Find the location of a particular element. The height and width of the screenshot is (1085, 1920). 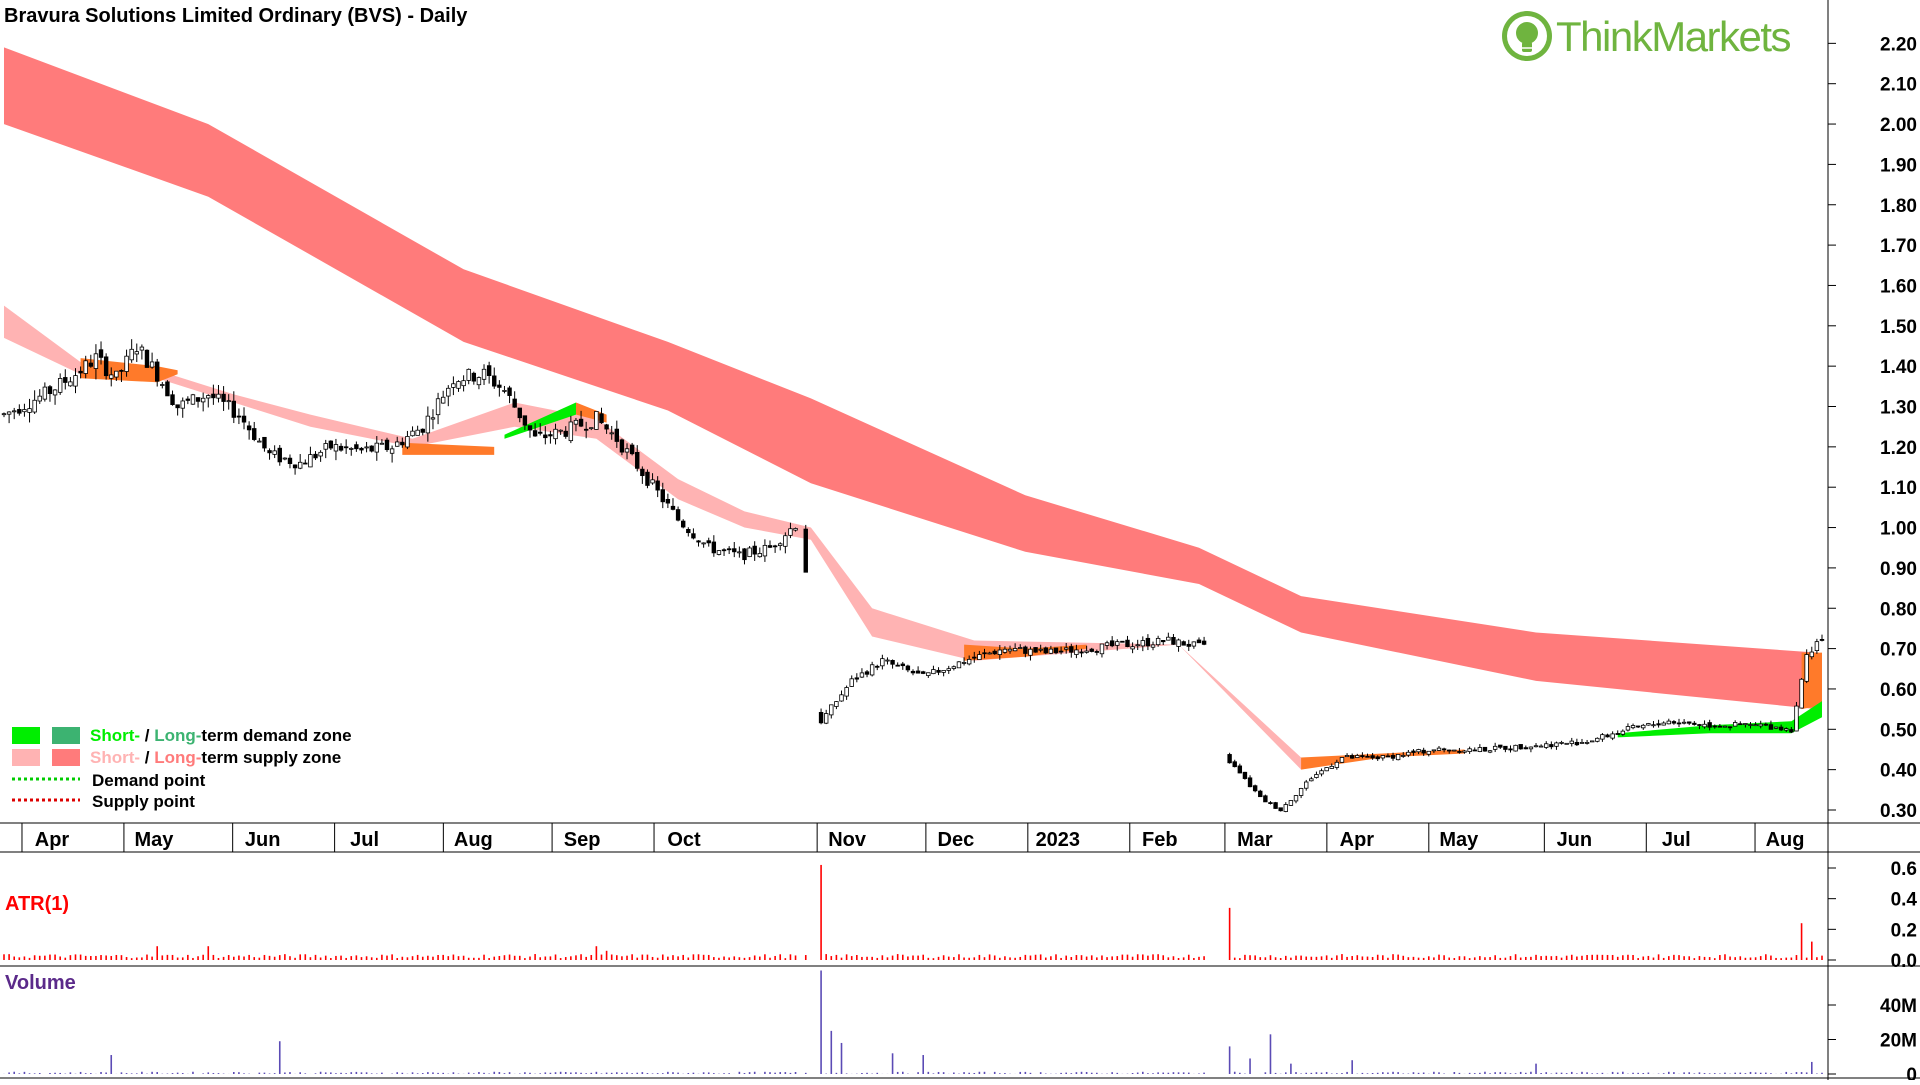

lightbulb-icon is located at coordinates (1527, 36).